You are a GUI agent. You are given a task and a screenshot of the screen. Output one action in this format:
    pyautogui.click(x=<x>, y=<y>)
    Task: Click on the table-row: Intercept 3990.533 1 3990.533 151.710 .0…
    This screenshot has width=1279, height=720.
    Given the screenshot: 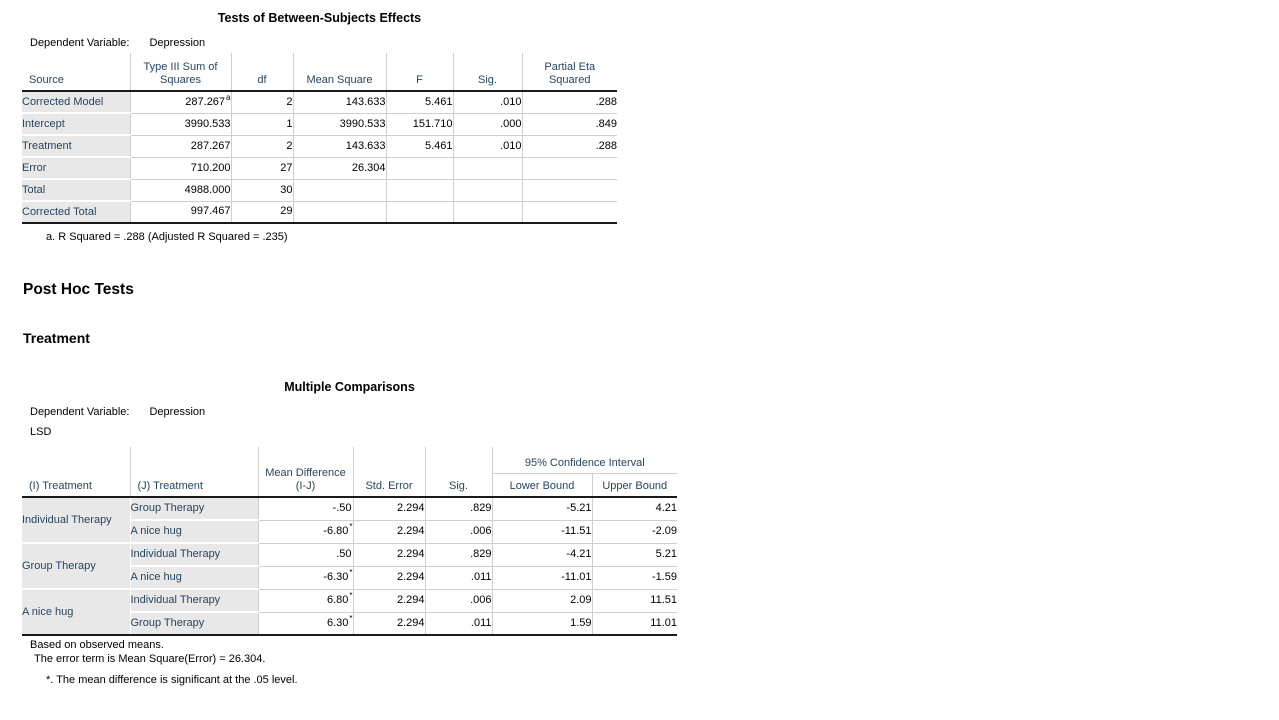 What is the action you would take?
    pyautogui.click(x=319, y=123)
    